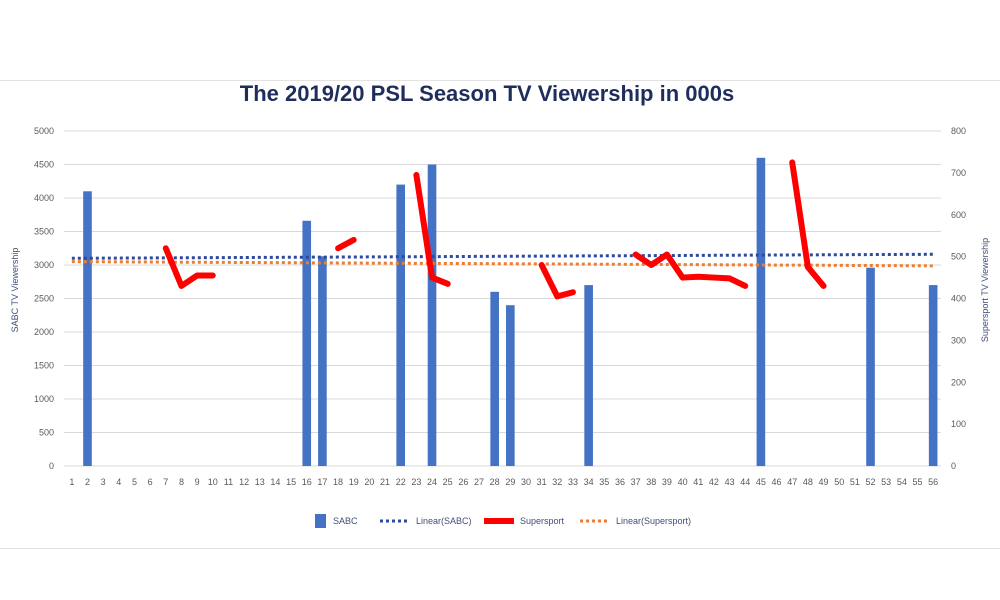 The height and width of the screenshot is (600, 1000). Describe the element at coordinates (573, 482) in the screenshot. I see `x-tick-label: 33` at that location.